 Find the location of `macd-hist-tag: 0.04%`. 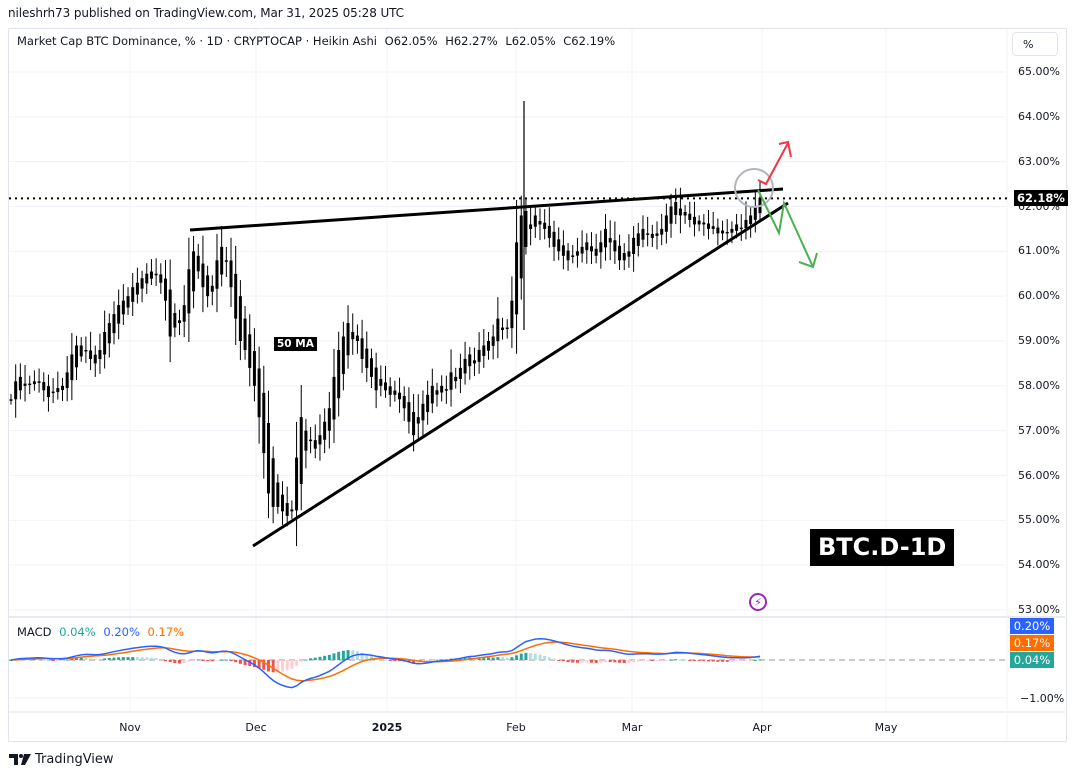

macd-hist-tag: 0.04% is located at coordinates (1032, 660).